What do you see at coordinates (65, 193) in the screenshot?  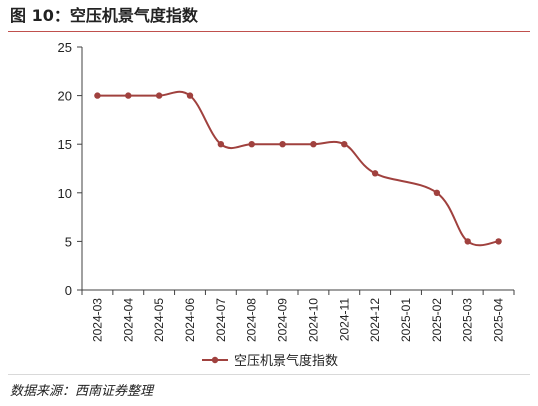 I see `y-tick-label: 10` at bounding box center [65, 193].